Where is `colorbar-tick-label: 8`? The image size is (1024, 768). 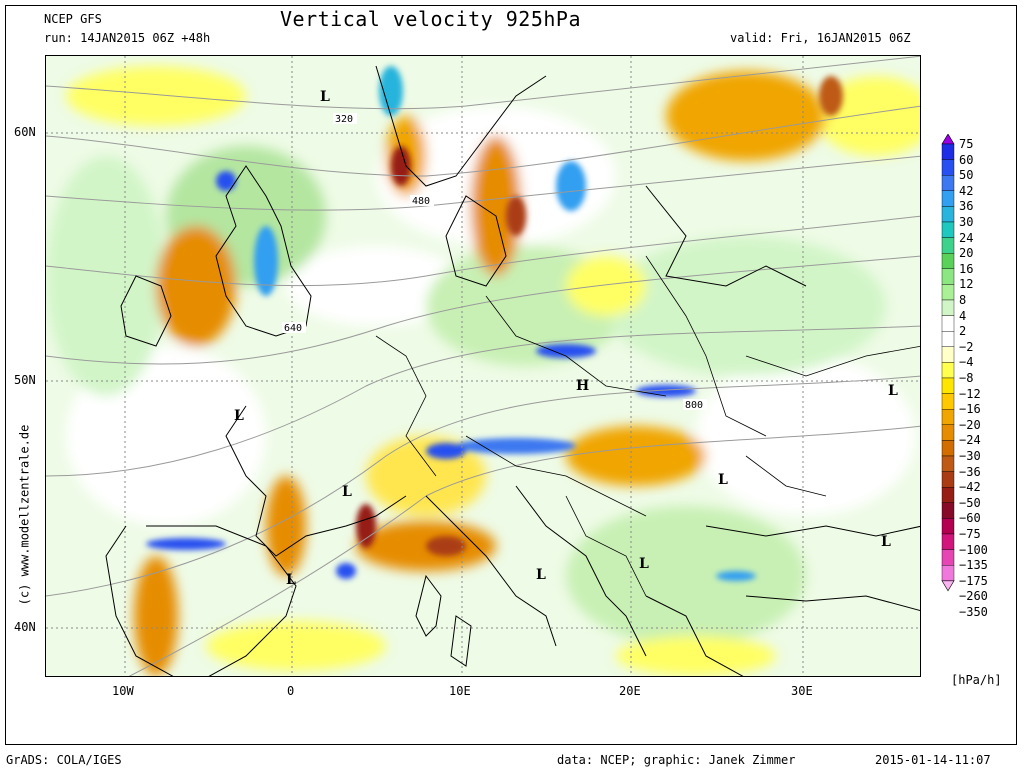
colorbar-tick-label: 8 is located at coordinates (963, 300).